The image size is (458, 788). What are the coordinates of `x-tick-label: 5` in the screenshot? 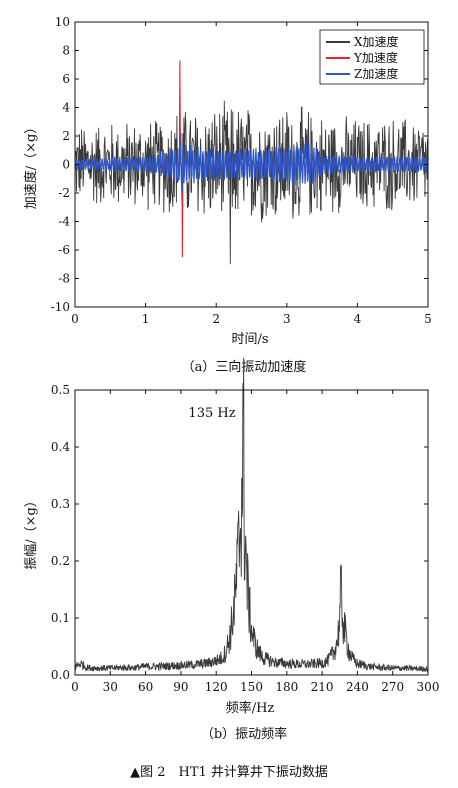 It's located at (428, 319).